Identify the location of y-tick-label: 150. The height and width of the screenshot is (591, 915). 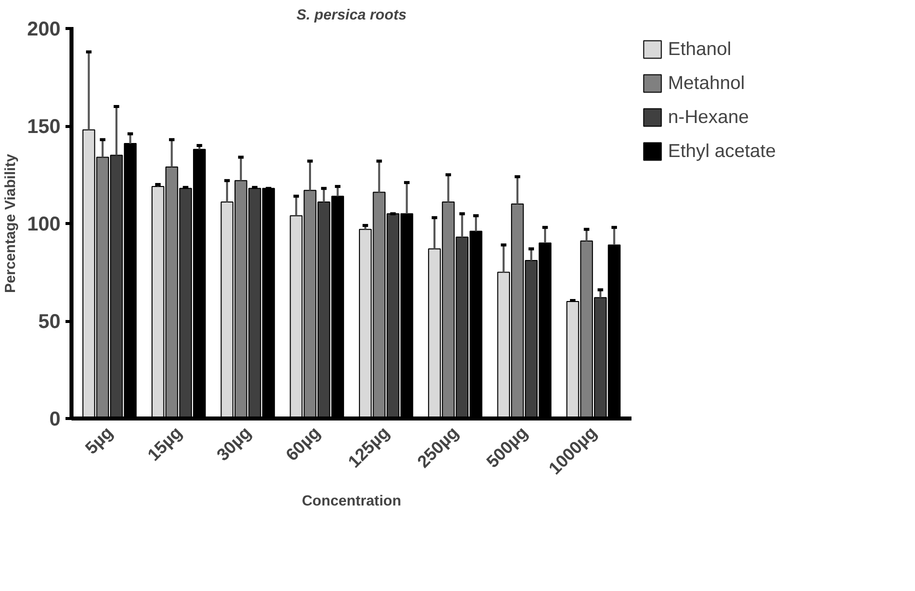
(44, 127).